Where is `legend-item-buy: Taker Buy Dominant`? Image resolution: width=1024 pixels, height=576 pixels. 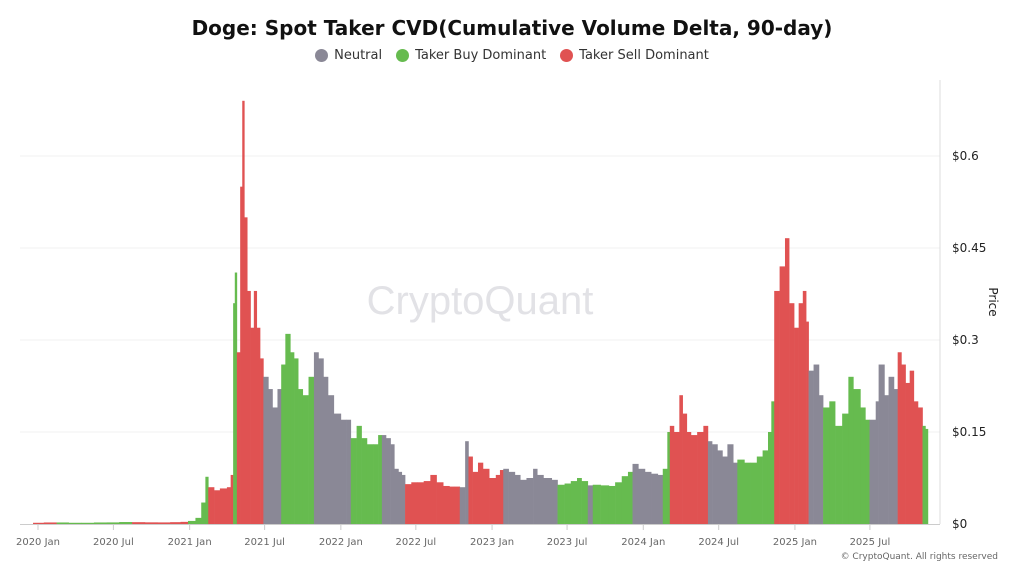 legend-item-buy: Taker Buy Dominant is located at coordinates (471, 55).